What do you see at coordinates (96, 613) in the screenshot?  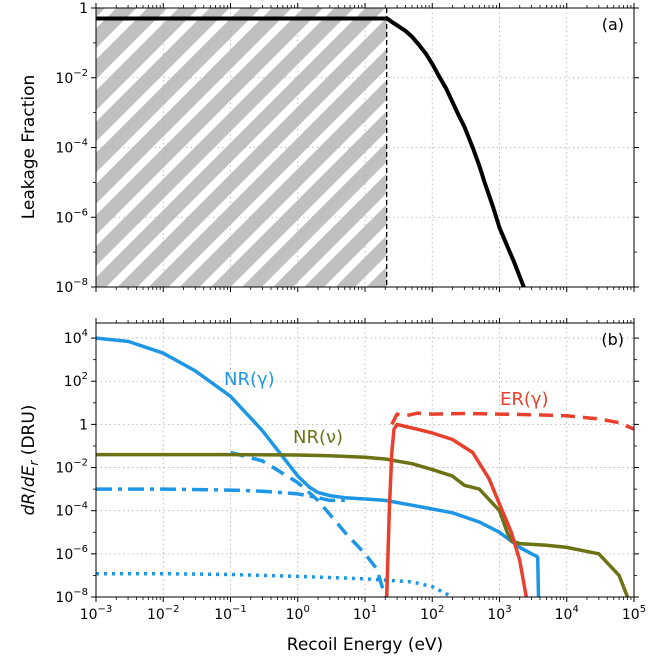 I see `x-tick-label: 10⁻³` at bounding box center [96, 613].